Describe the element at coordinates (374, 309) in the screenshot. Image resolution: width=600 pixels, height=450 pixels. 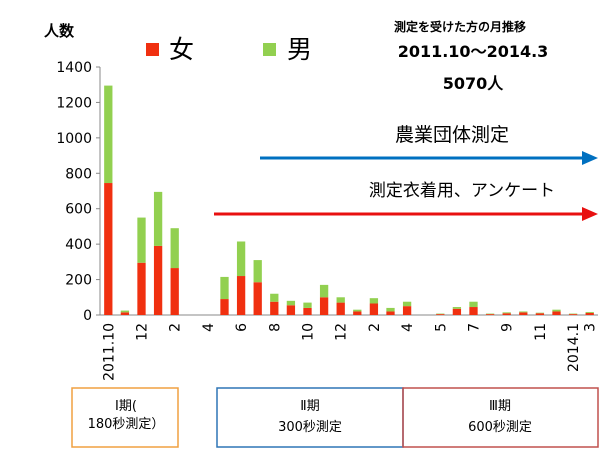
I see `bar-female-2013.2` at that location.